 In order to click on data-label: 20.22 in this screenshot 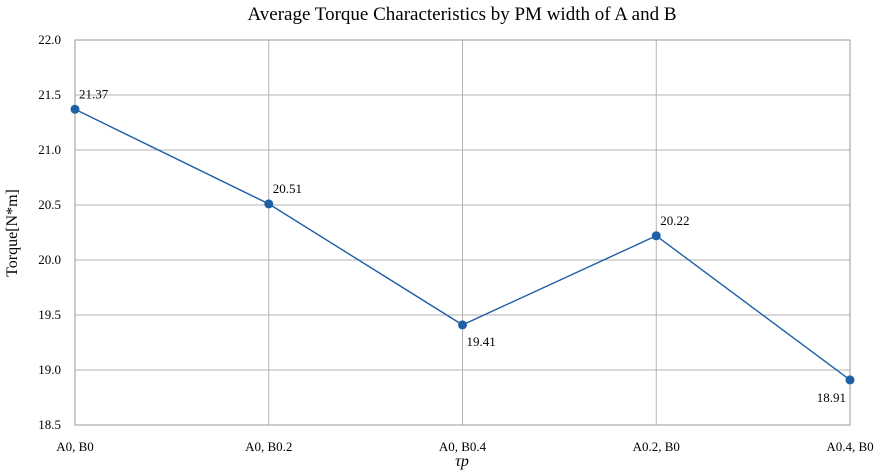, I will do `click(674, 220)`.